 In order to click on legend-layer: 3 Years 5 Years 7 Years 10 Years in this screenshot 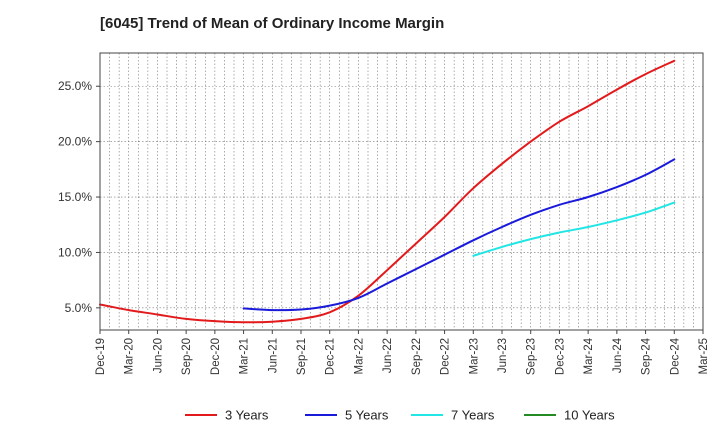, I will do `click(400, 415)`.